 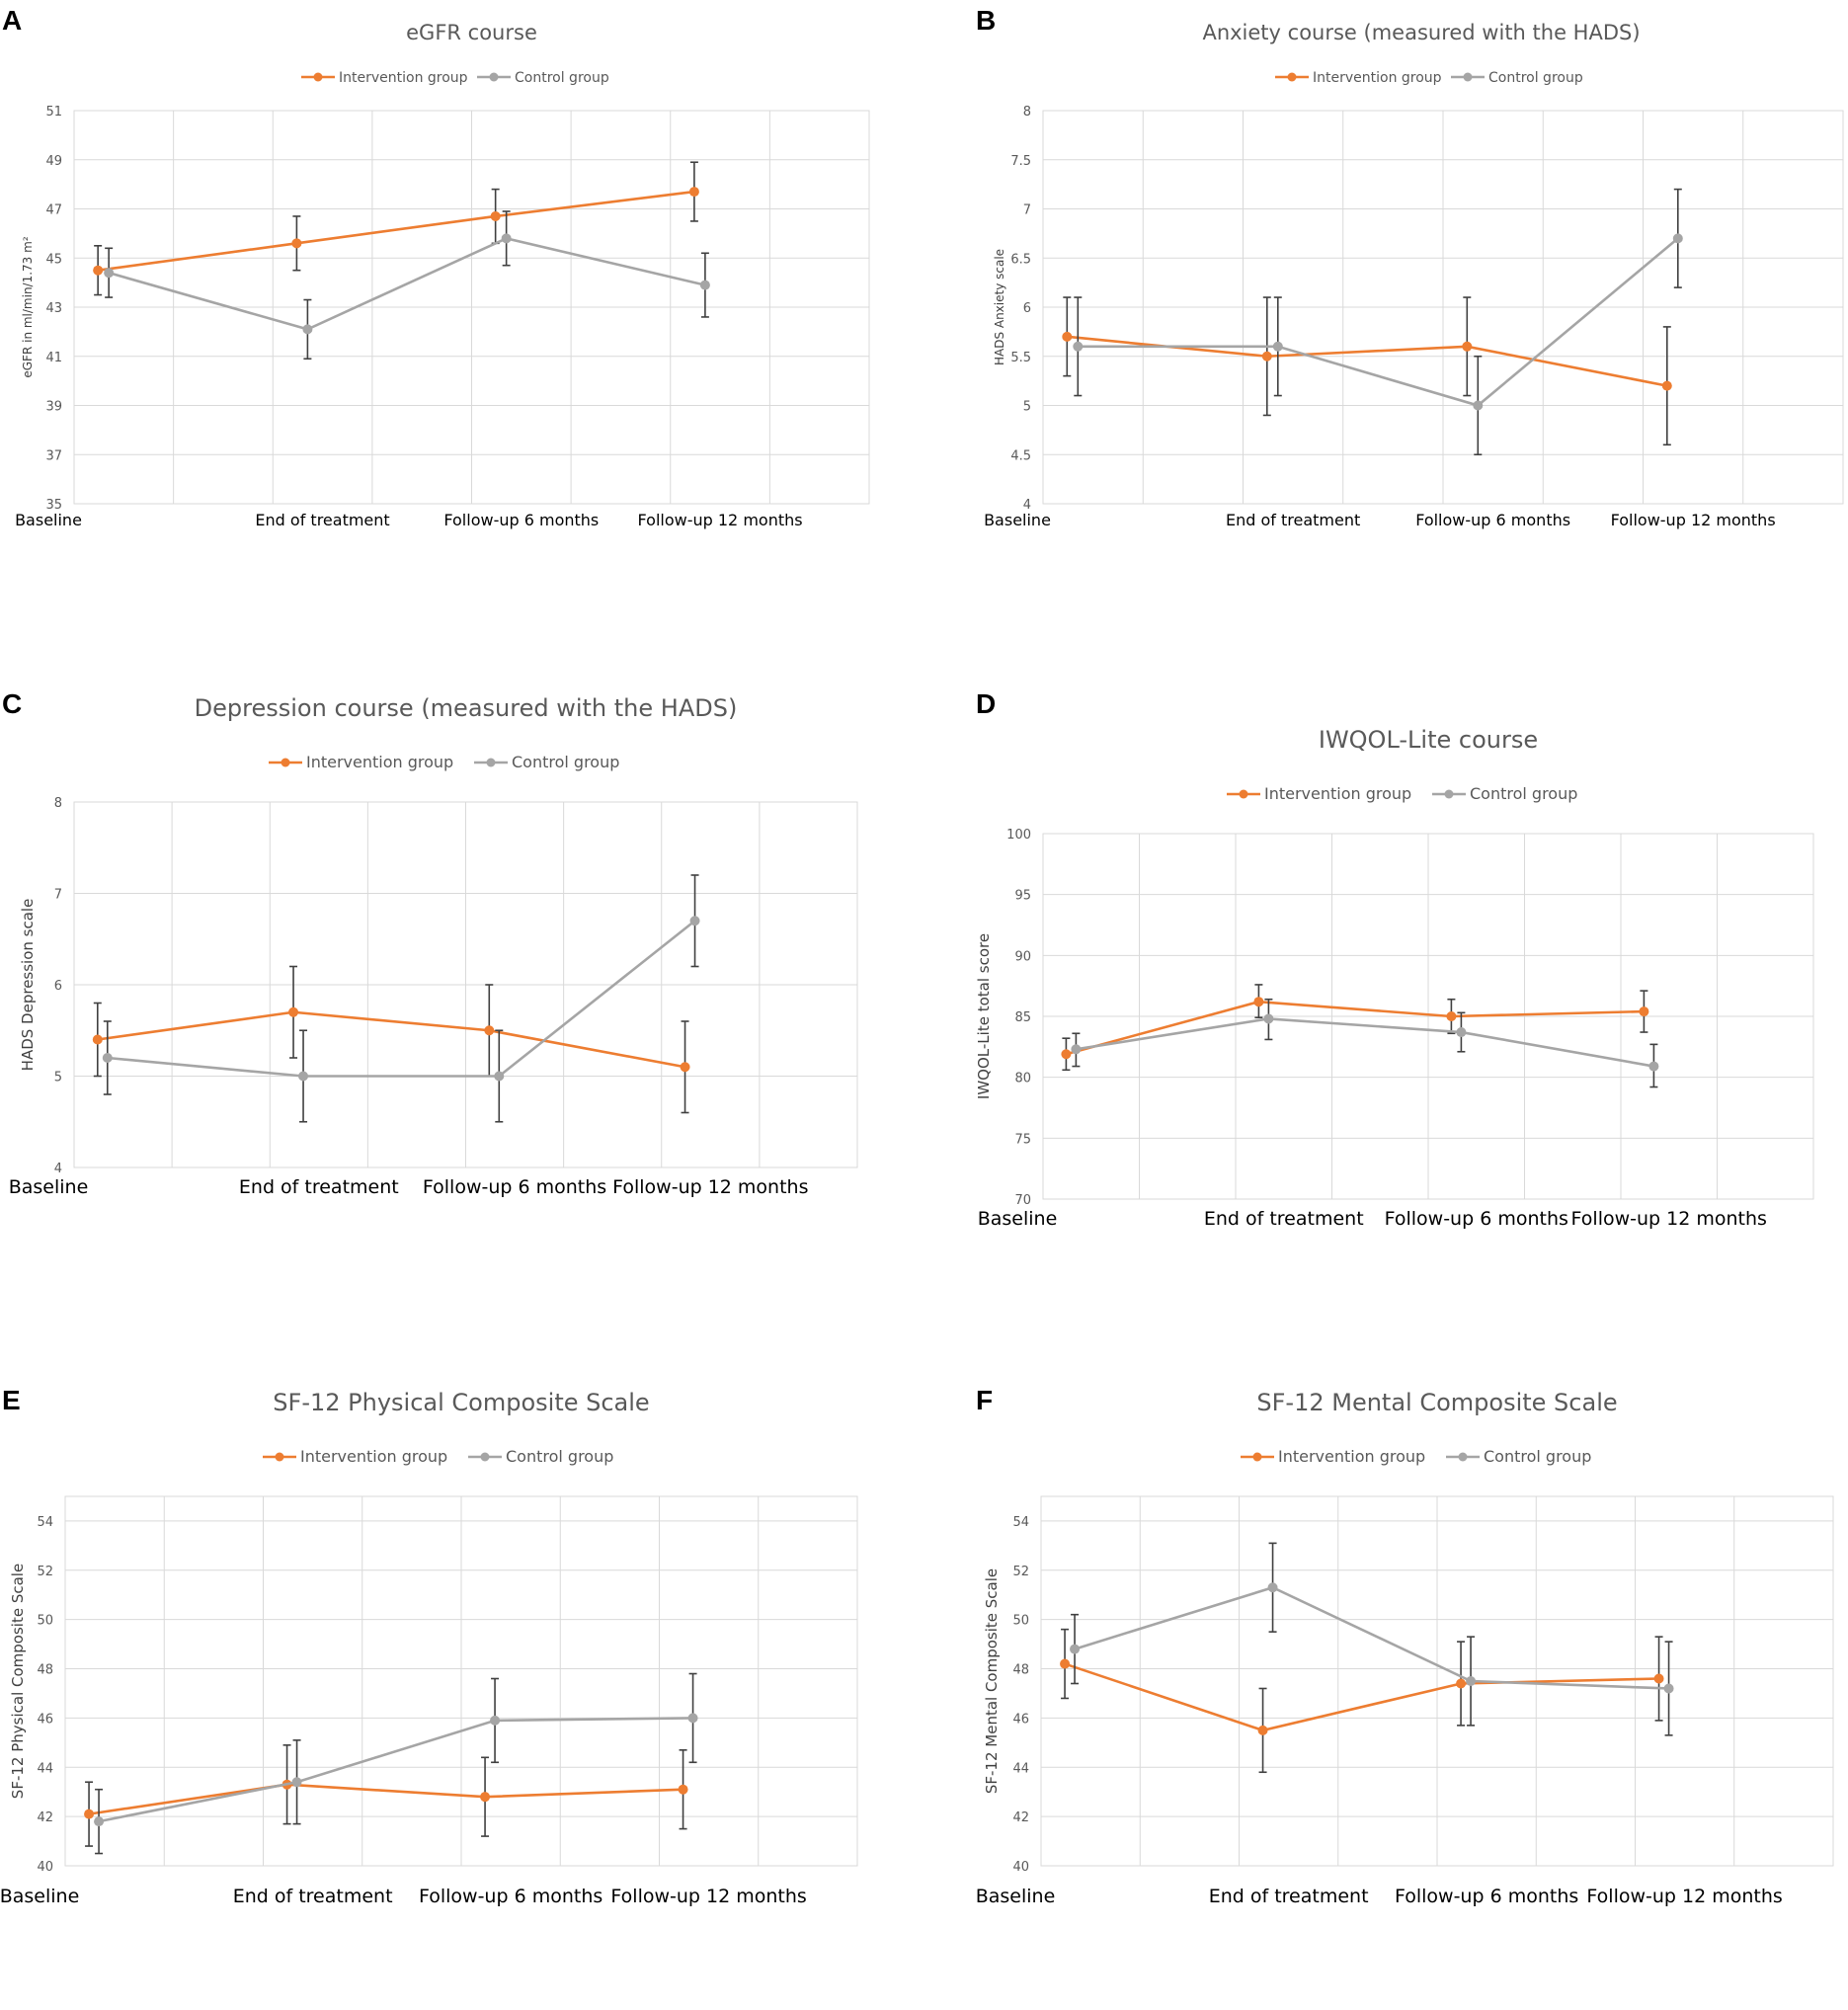 I want to click on y-tick-label: 80, so click(x=1023, y=1079).